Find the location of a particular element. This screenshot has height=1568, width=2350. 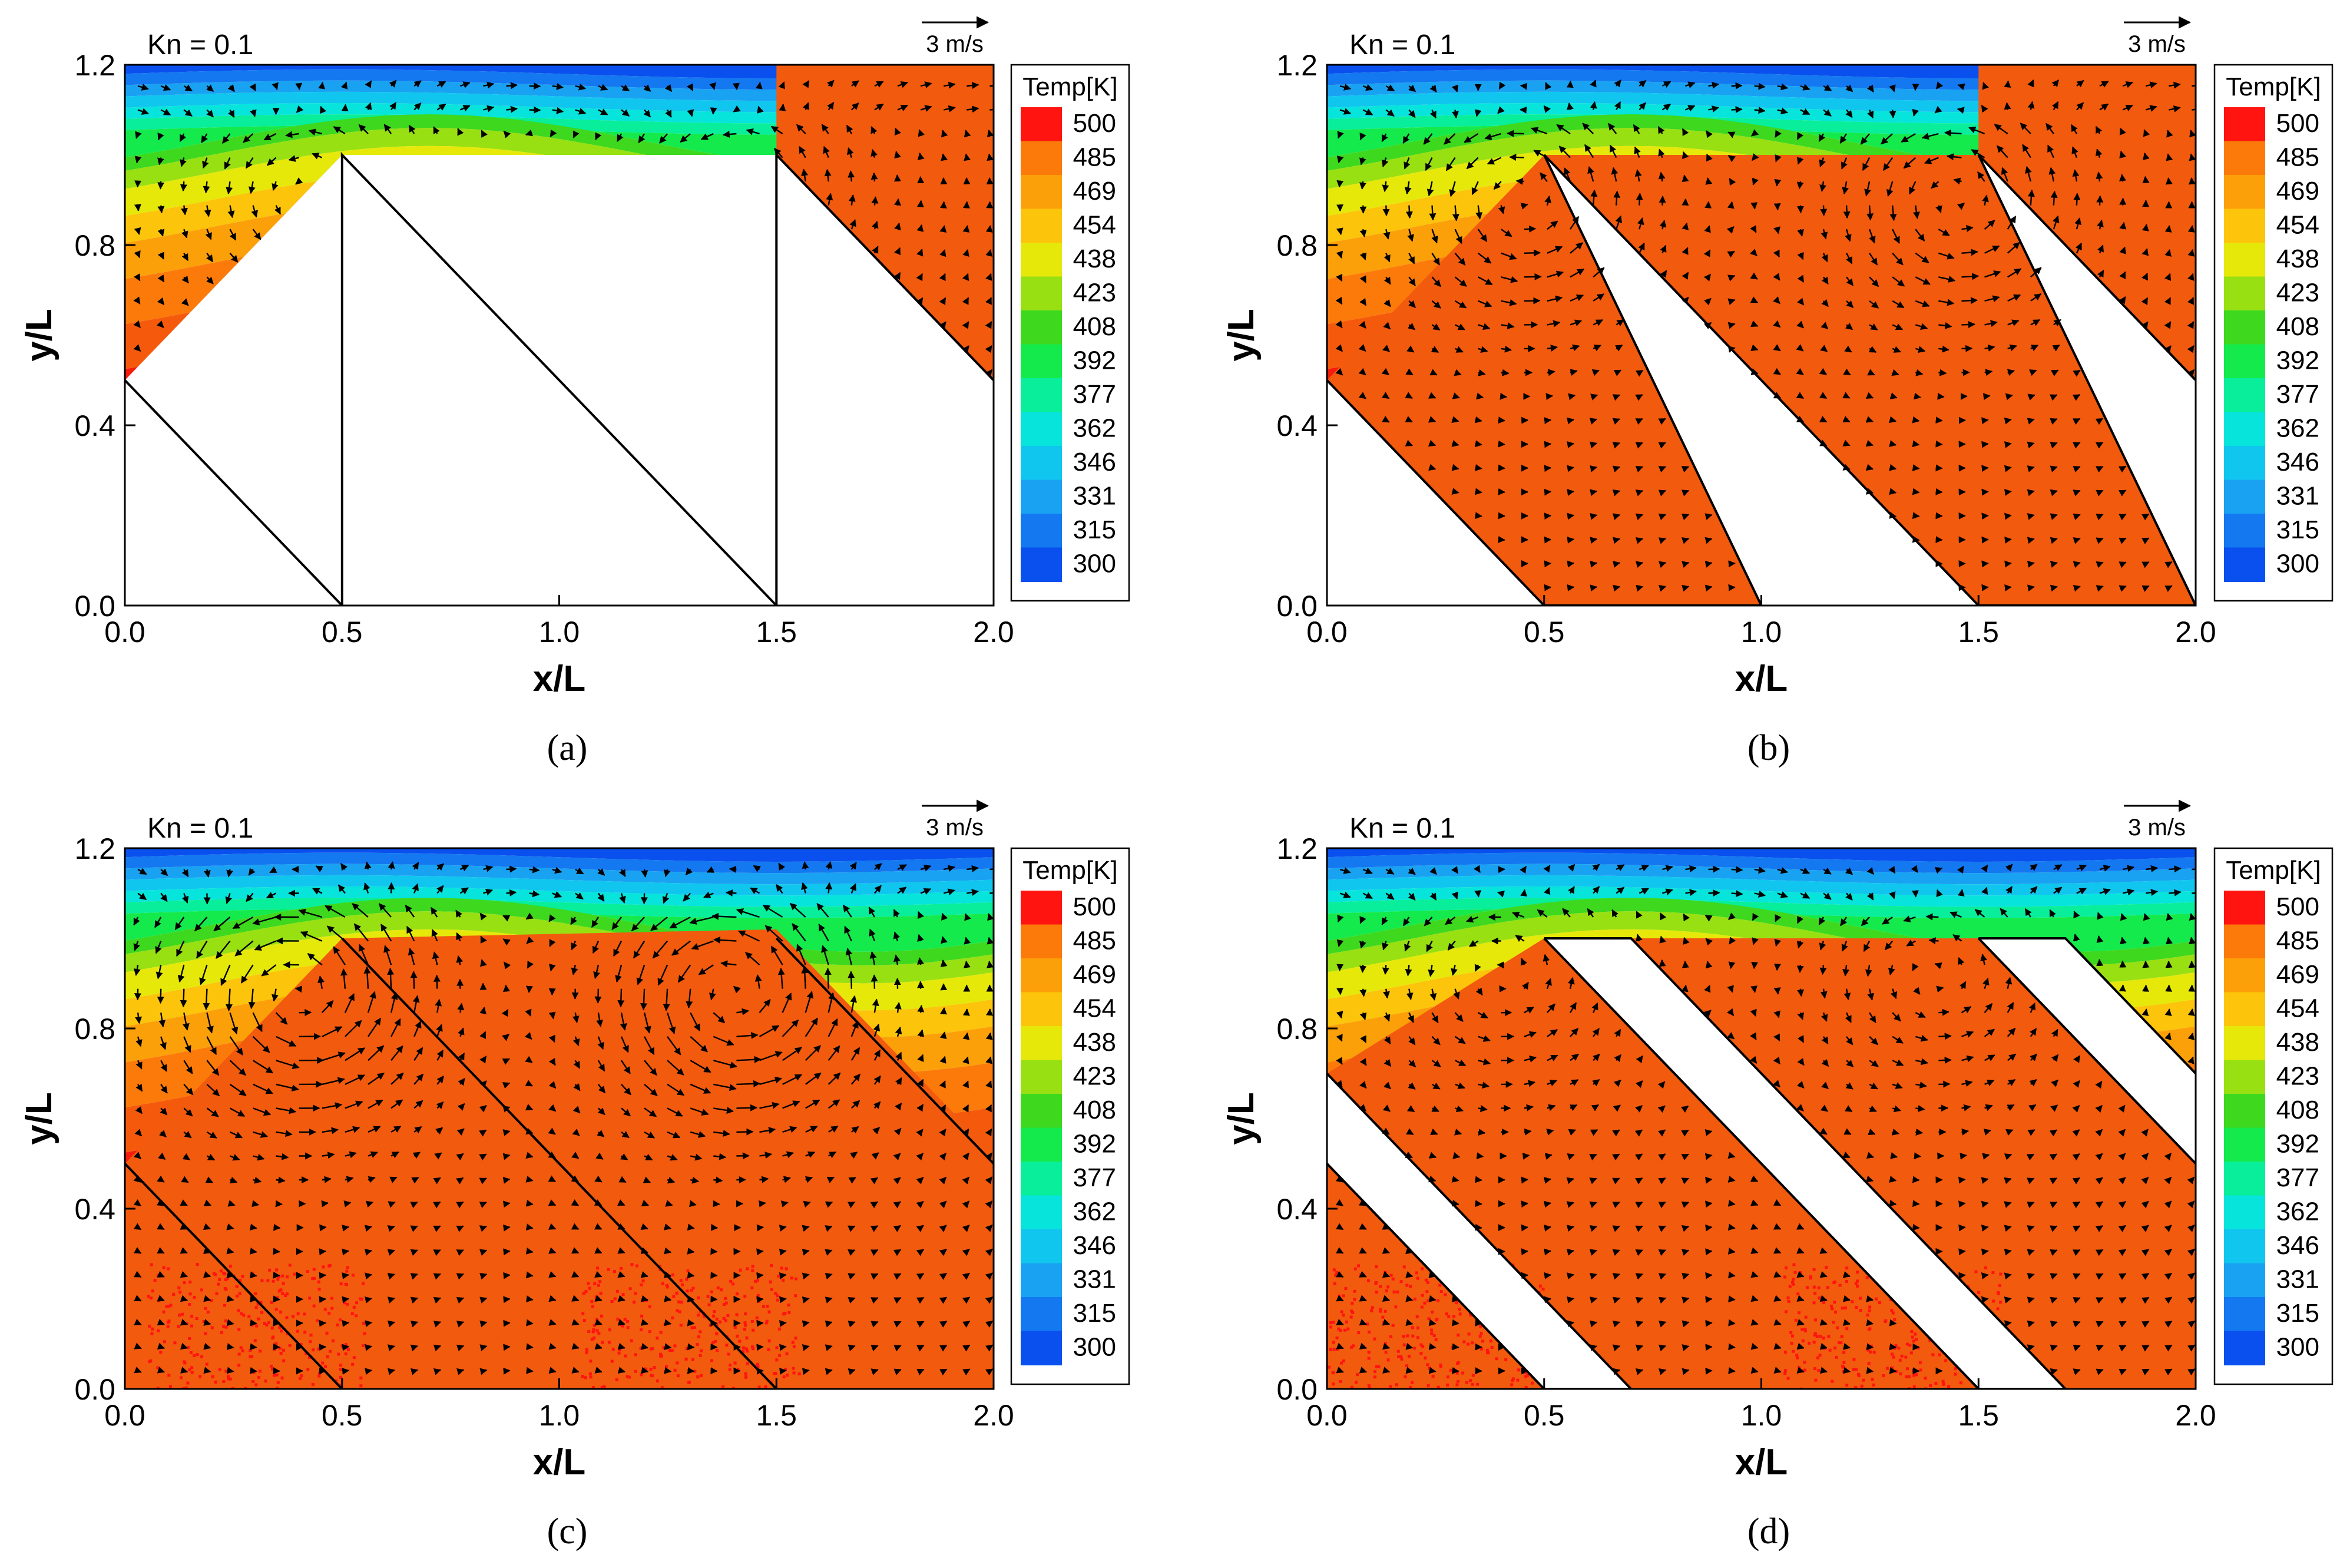

y-tick-label: 0.8 is located at coordinates (94, 245).